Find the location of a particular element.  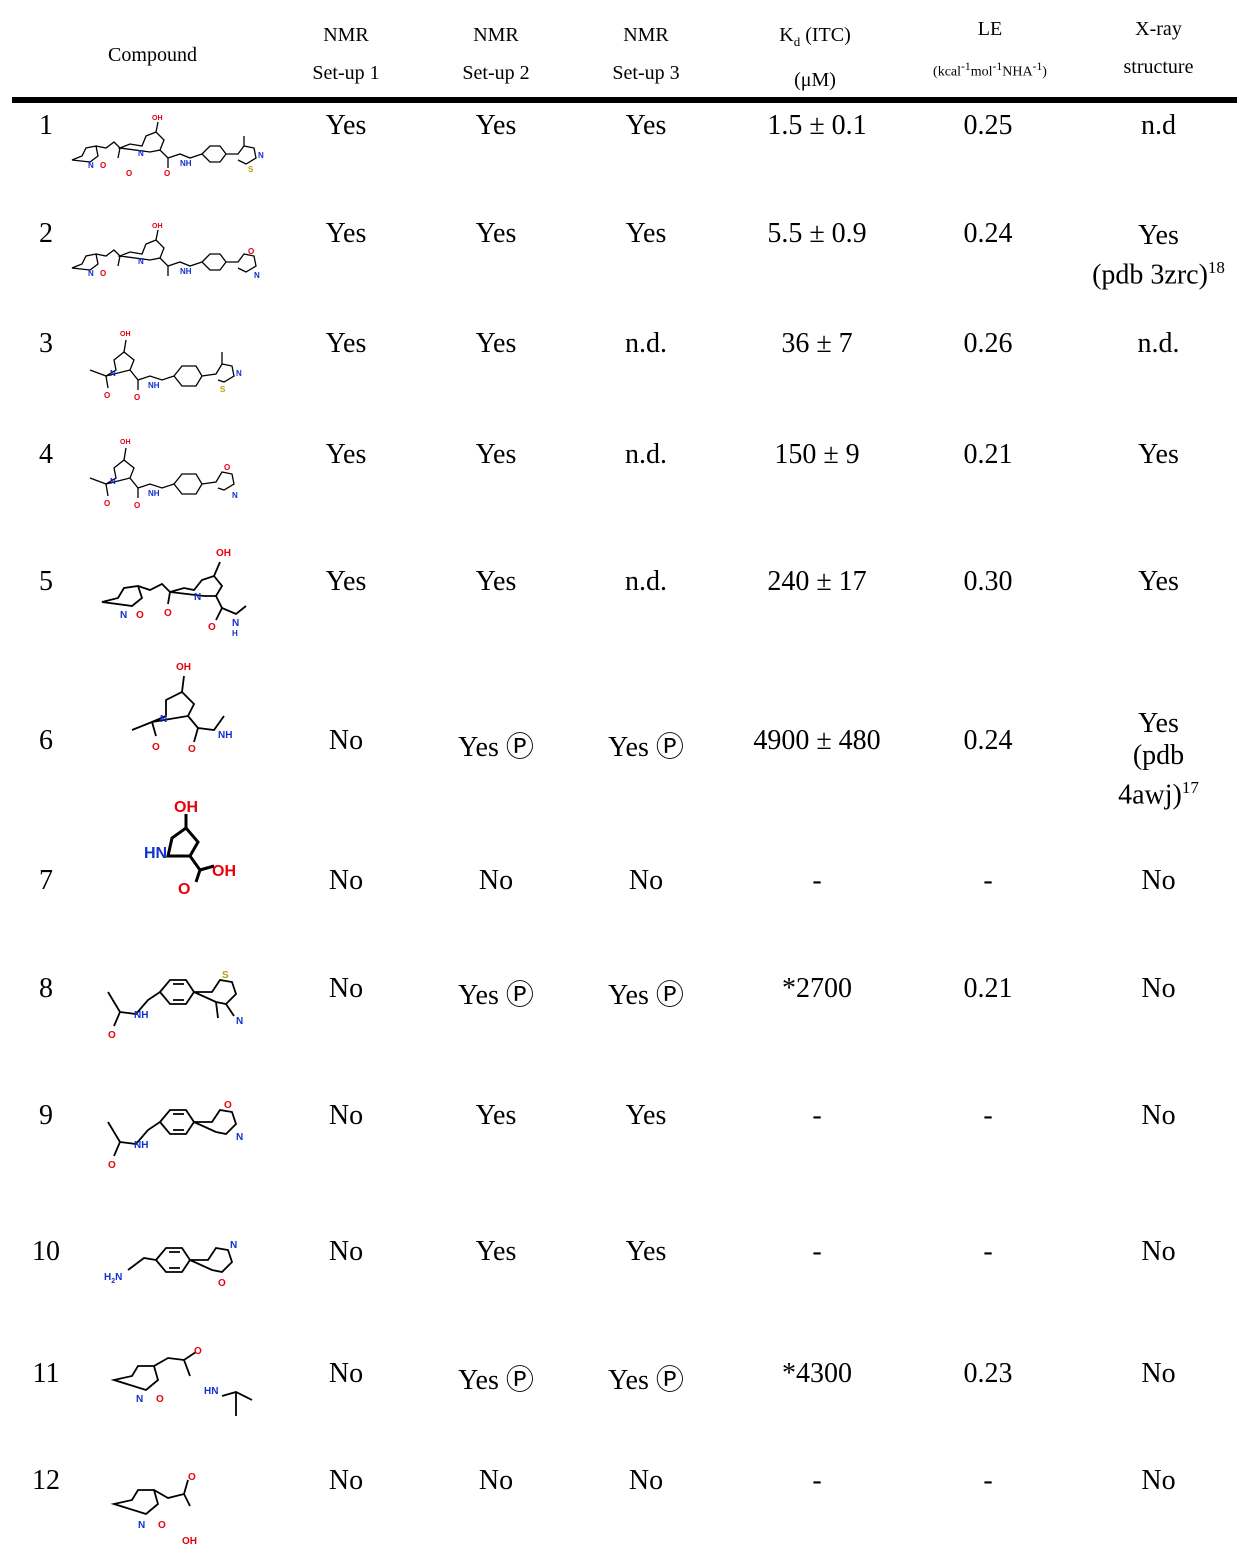

compound-number: 12 is located at coordinates (46, 1480).